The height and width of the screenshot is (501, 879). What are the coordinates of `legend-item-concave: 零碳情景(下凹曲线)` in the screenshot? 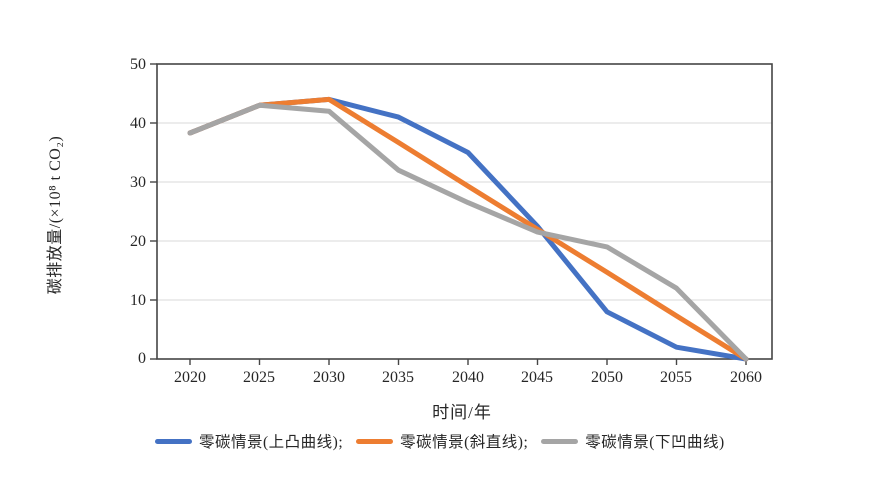 It's located at (632, 441).